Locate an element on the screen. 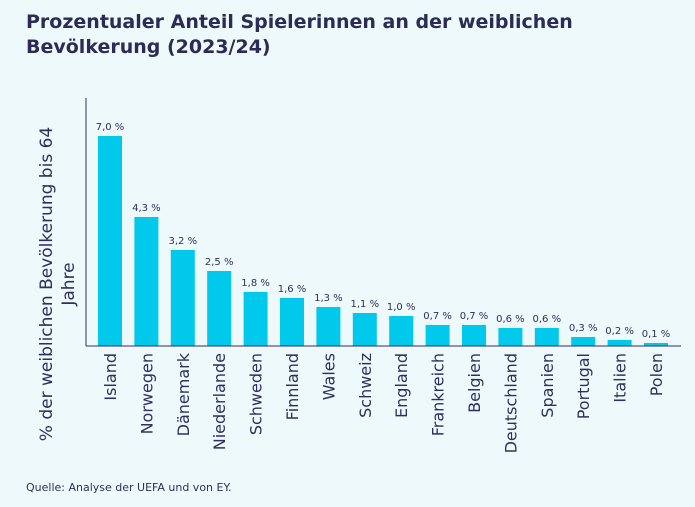  bar-italien is located at coordinates (619, 343).